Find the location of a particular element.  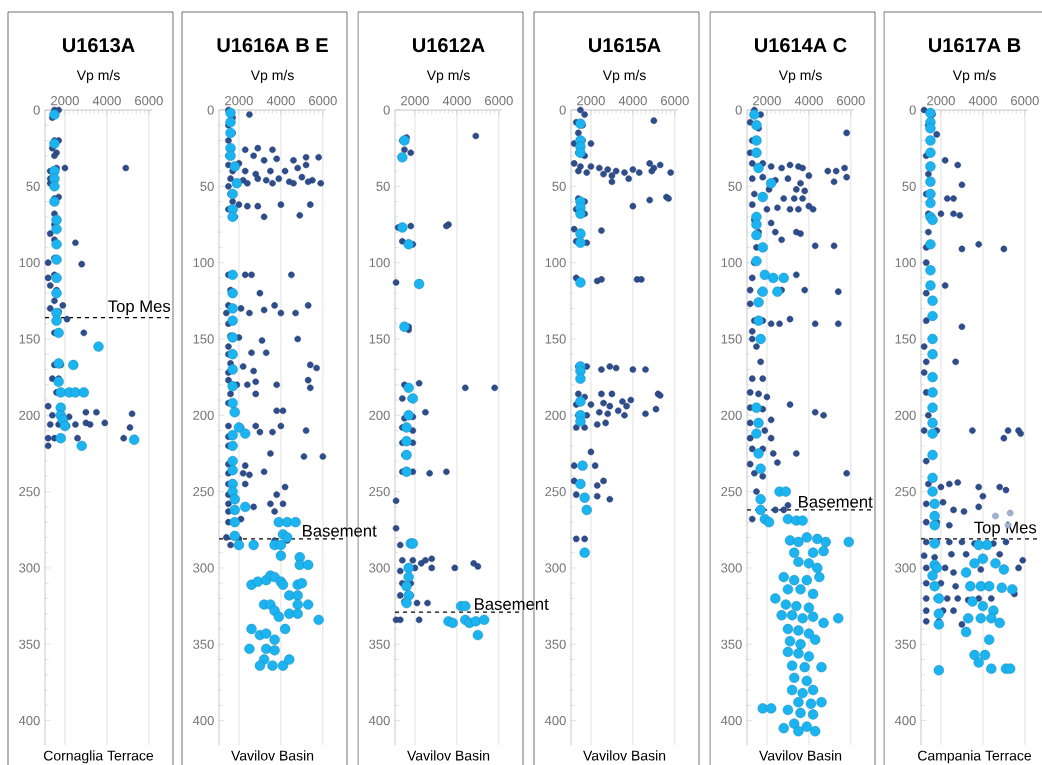

ref-line-label: Top Mes is located at coordinates (139, 308).